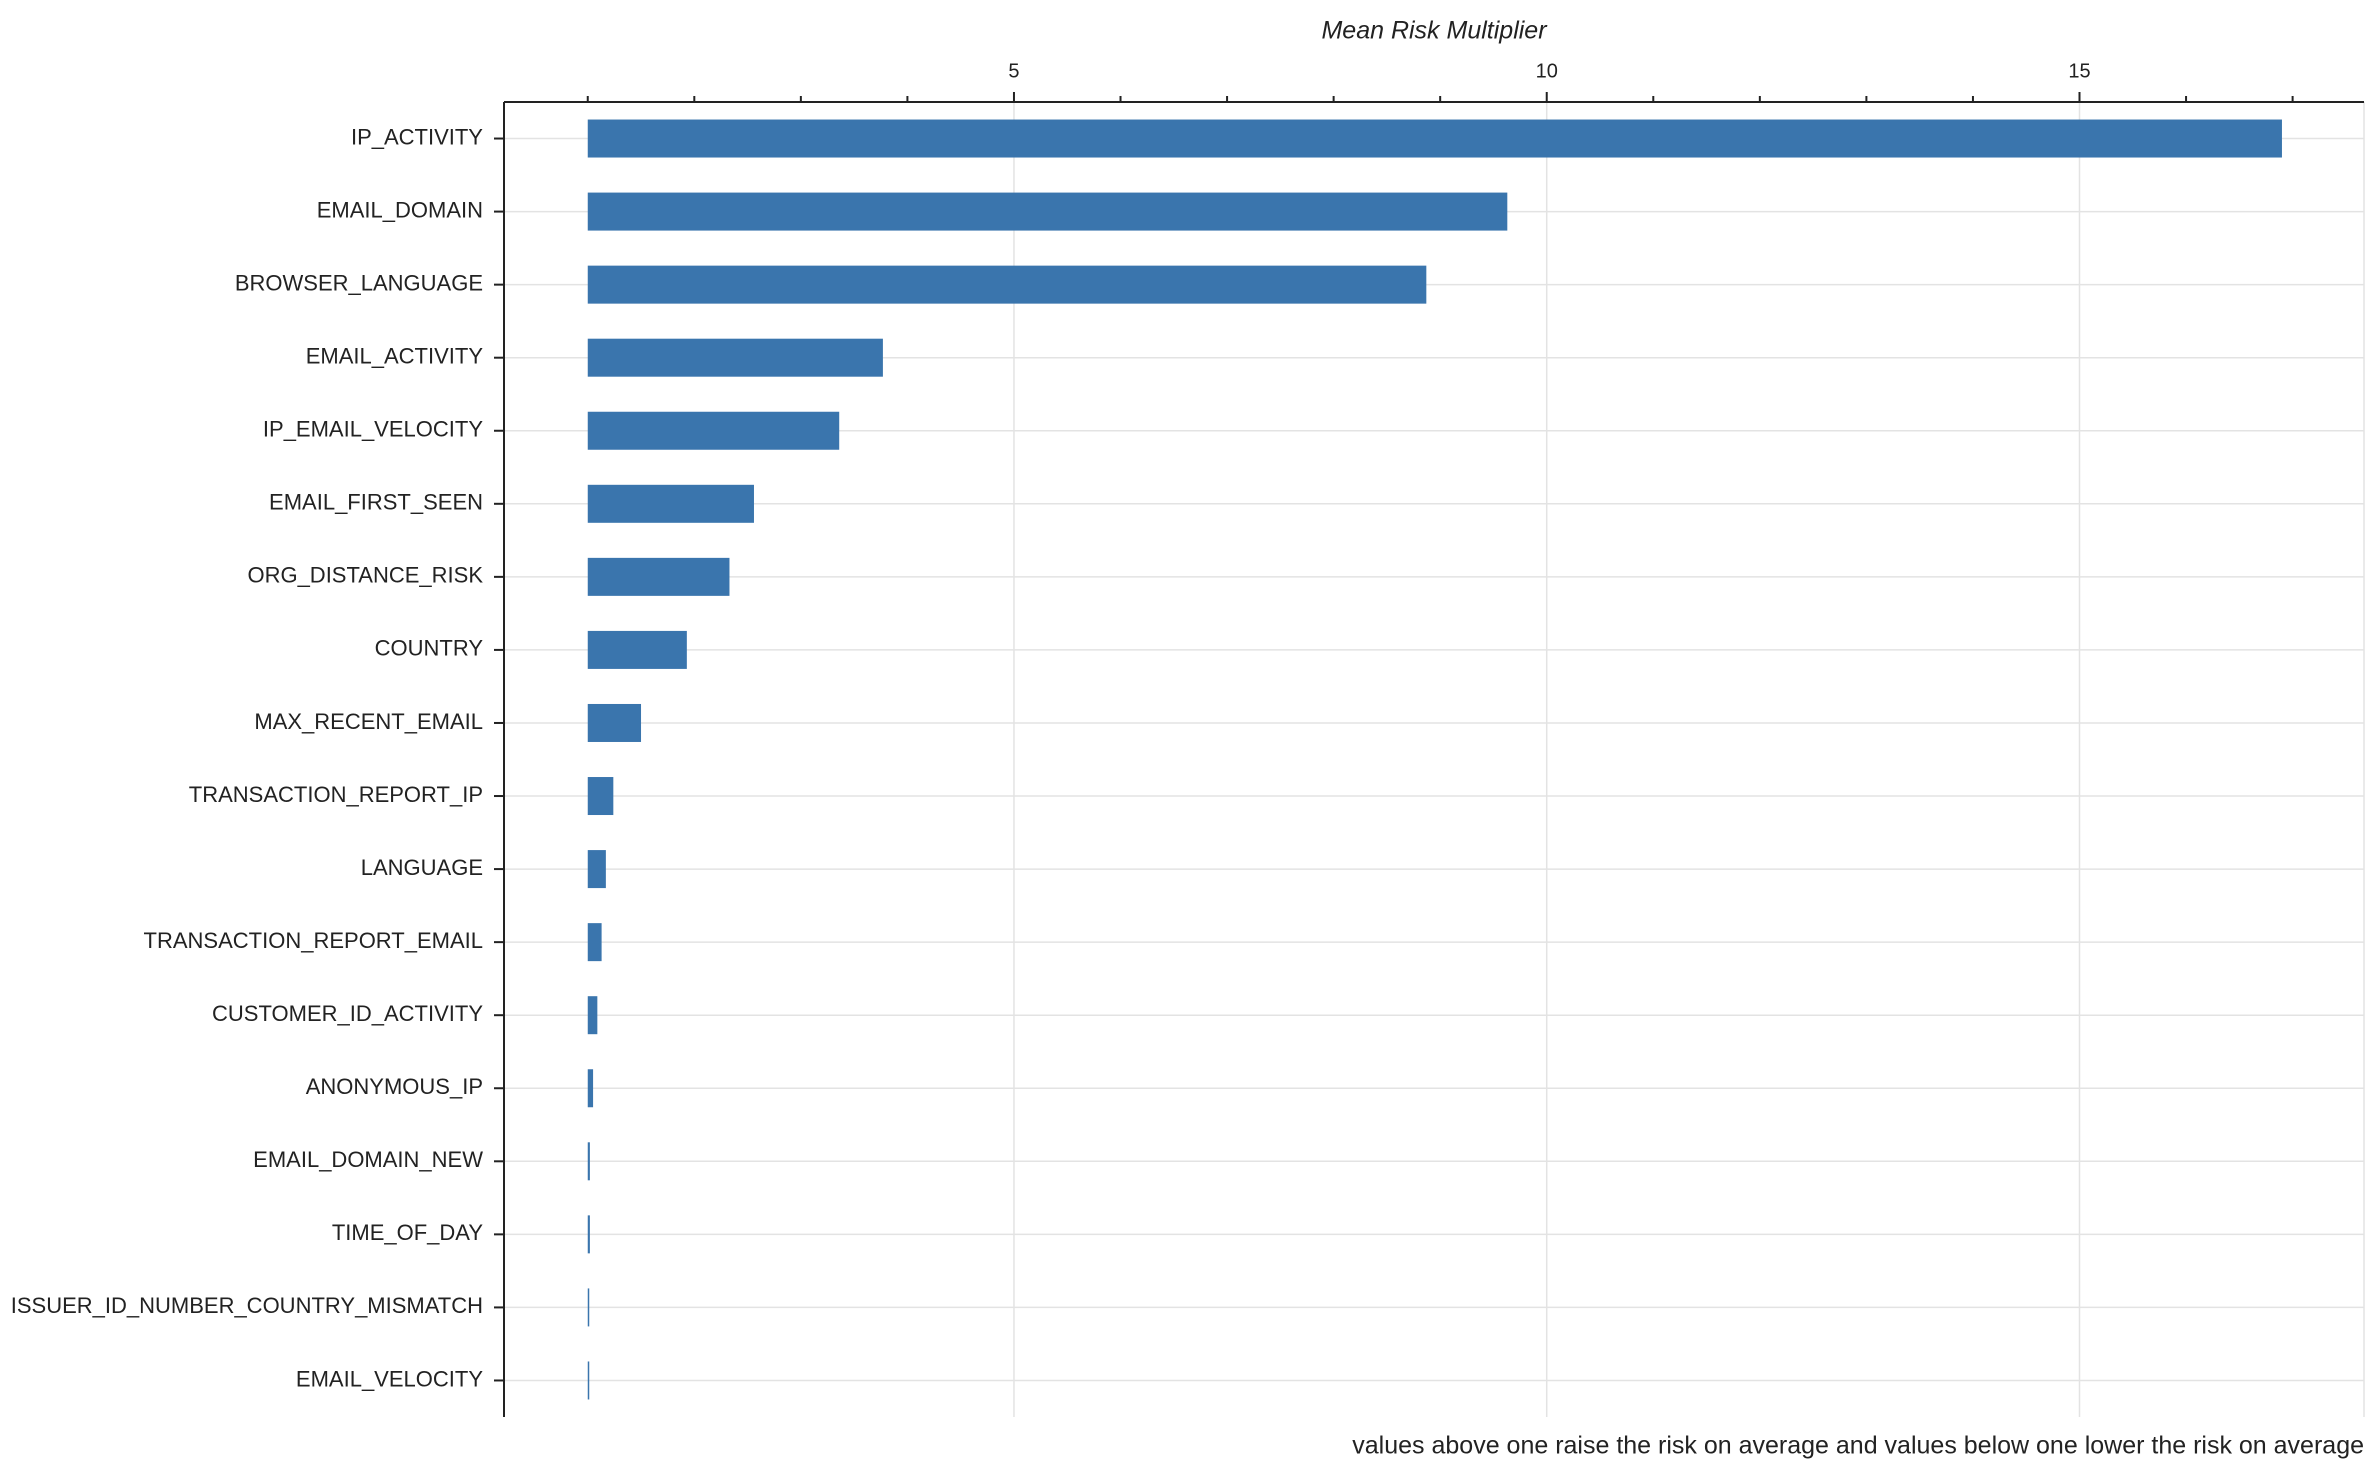 The image size is (2374, 1466). What do you see at coordinates (395, 356) in the screenshot?
I see `y-tick-label: EMAIL_ACTIVITY` at bounding box center [395, 356].